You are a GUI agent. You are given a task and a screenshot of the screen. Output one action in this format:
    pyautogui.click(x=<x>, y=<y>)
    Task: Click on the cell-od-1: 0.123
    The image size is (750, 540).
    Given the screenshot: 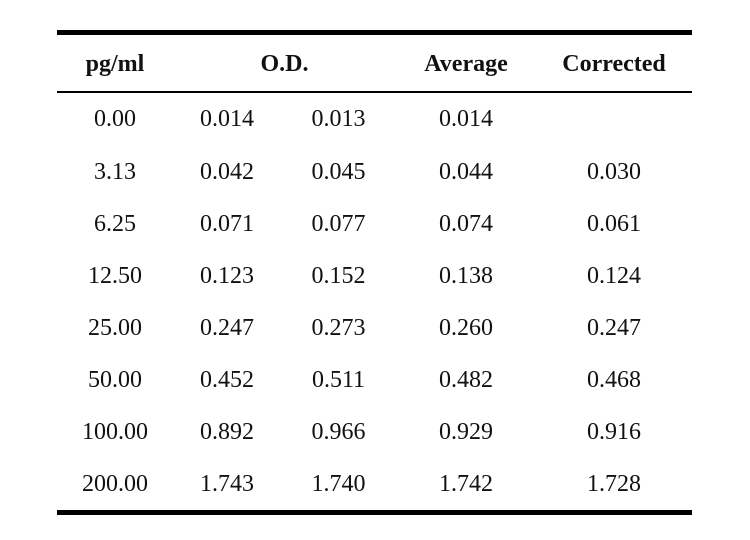 What is the action you would take?
    pyautogui.click(x=227, y=275)
    